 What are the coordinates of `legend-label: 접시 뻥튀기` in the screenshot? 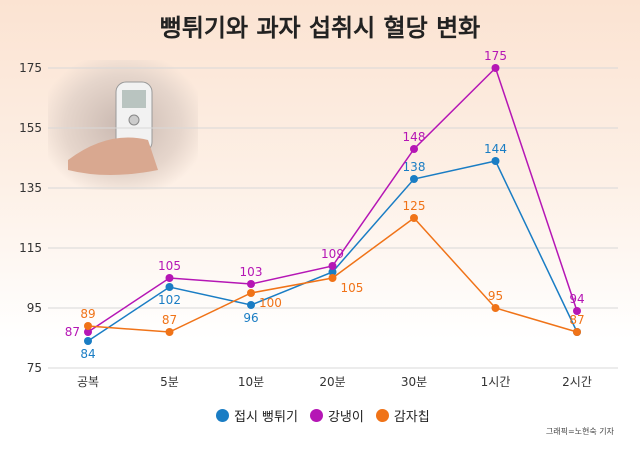 It's located at (266, 417).